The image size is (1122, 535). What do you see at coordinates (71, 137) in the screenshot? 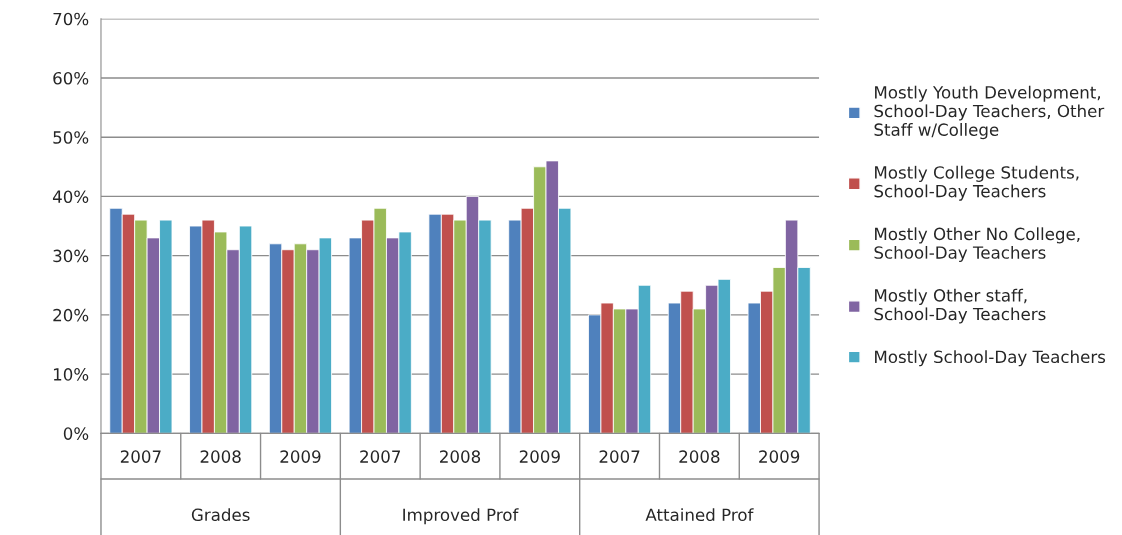
I see `y-tick-label: 50%` at bounding box center [71, 137].